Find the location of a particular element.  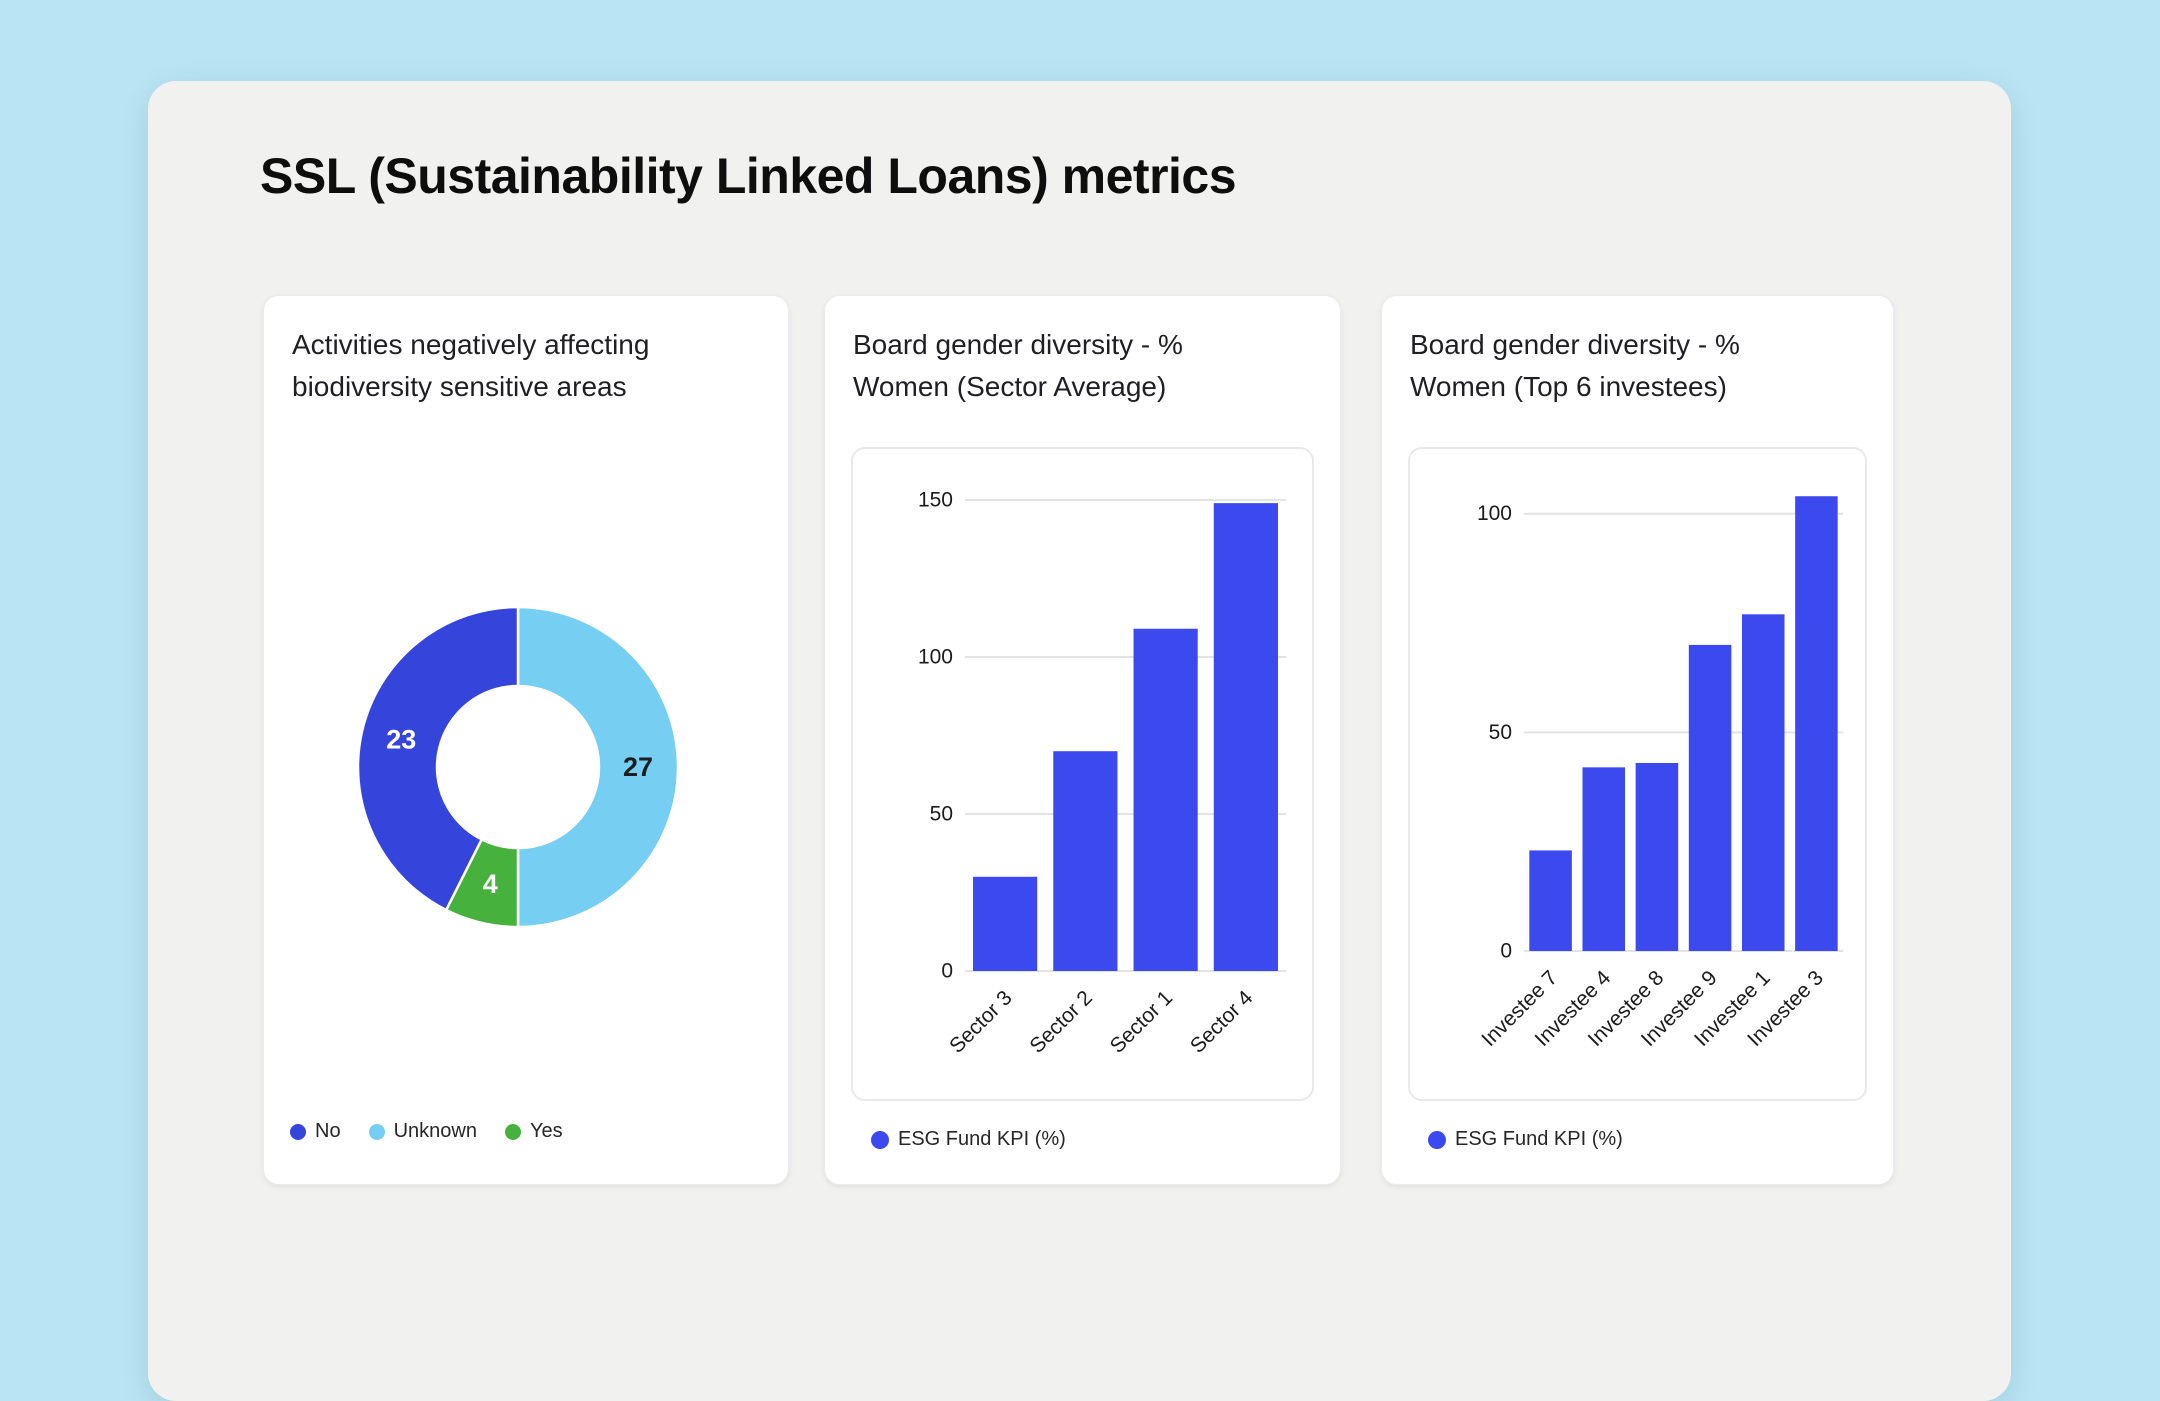

top-investees-legend: ESG Fund KPI (%) is located at coordinates (1525, 1139).